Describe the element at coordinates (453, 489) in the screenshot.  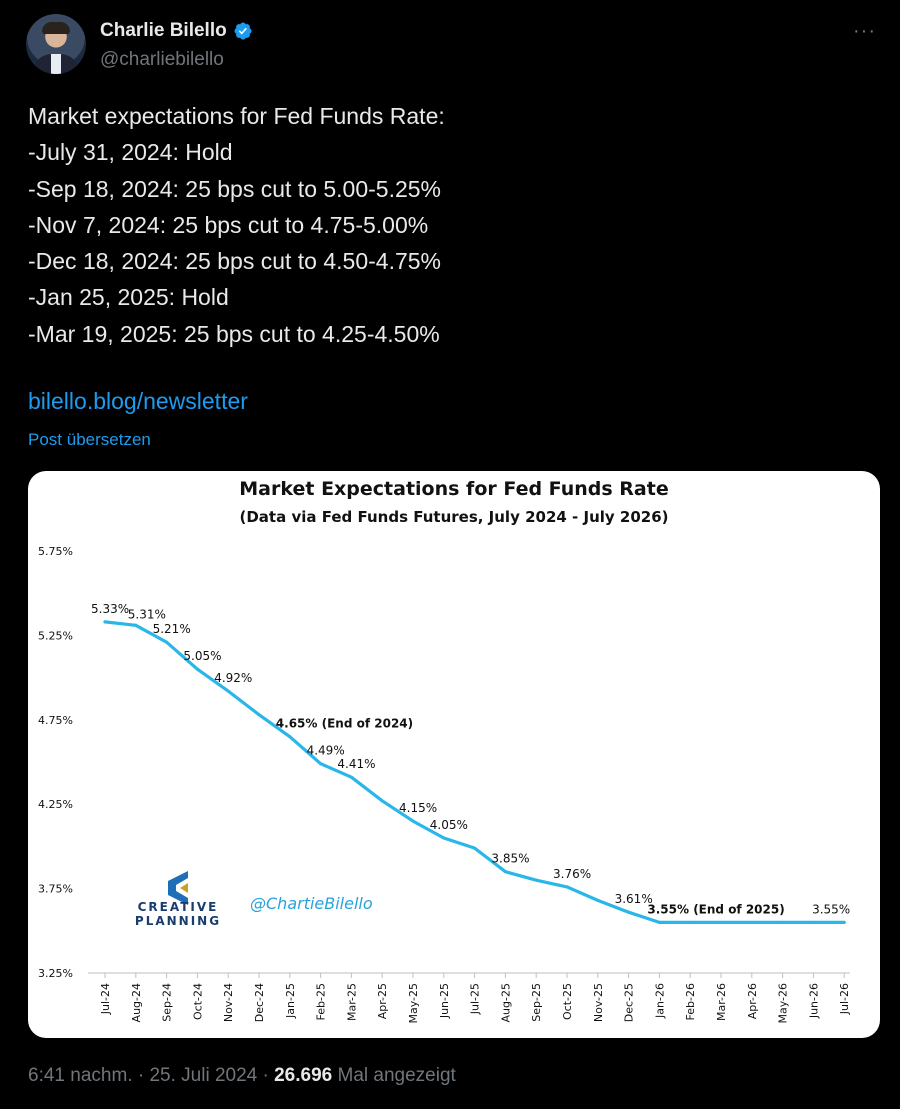
I see `chart-title: Market Expectations for Fed Funds Rate` at that location.